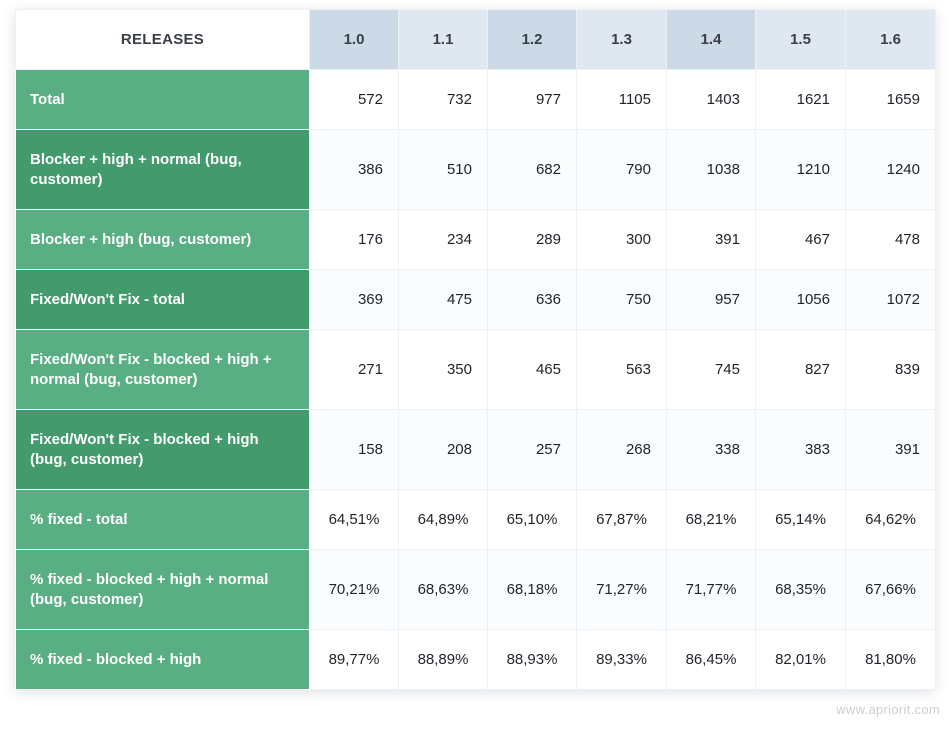 The image size is (950, 732). What do you see at coordinates (890, 99) in the screenshot?
I see `table-cell: 1659` at bounding box center [890, 99].